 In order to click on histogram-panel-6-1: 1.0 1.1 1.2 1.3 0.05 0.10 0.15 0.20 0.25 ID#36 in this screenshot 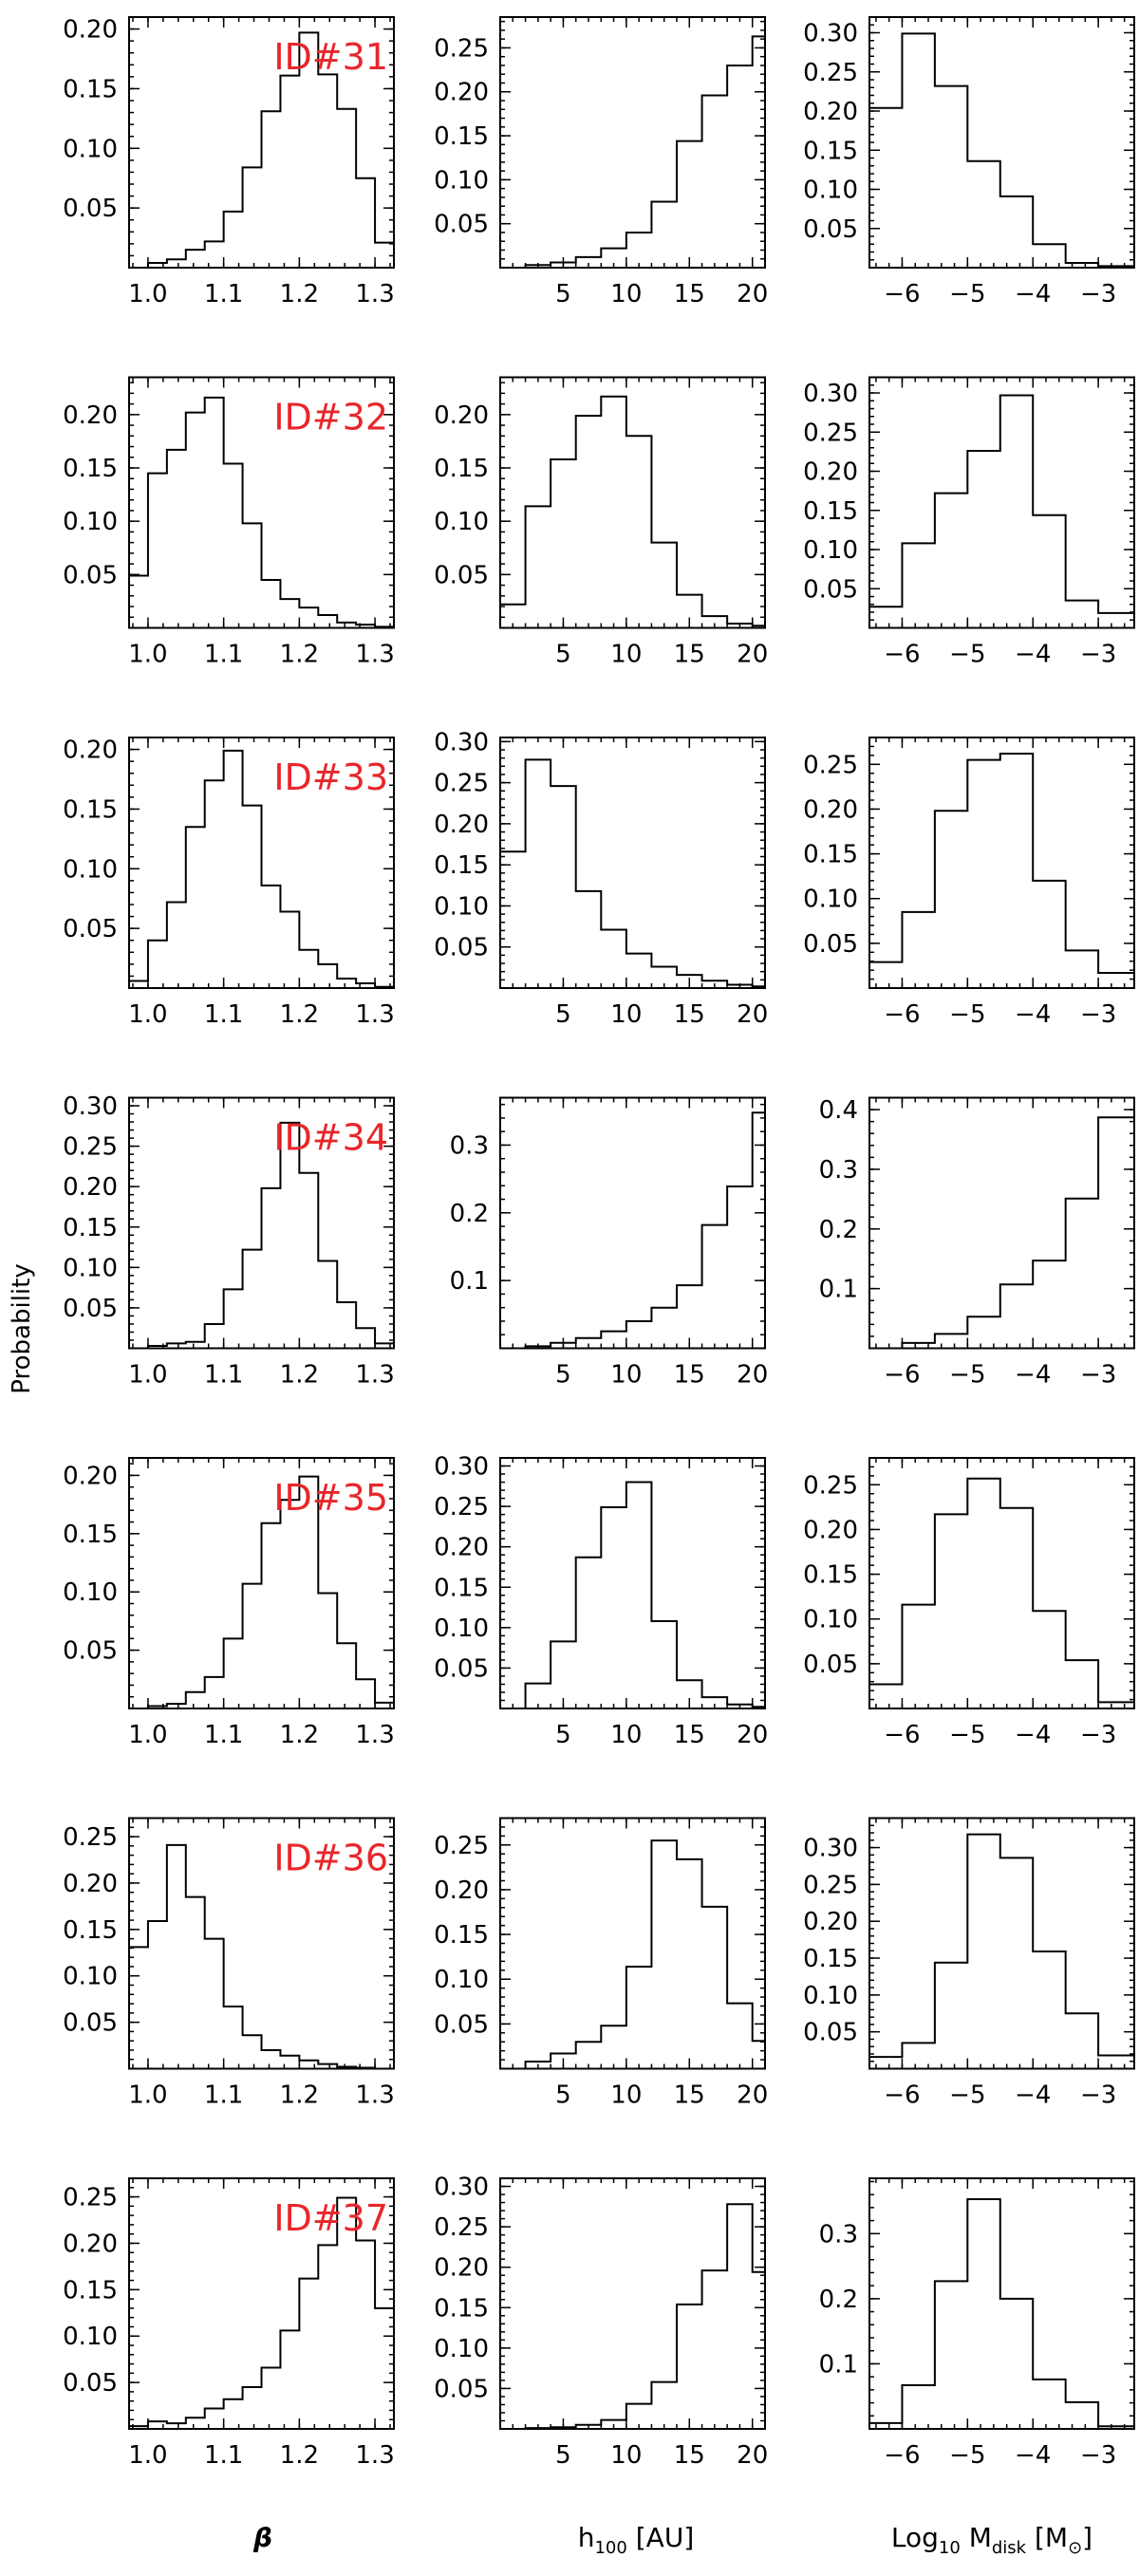, I will do `click(229, 1963)`.